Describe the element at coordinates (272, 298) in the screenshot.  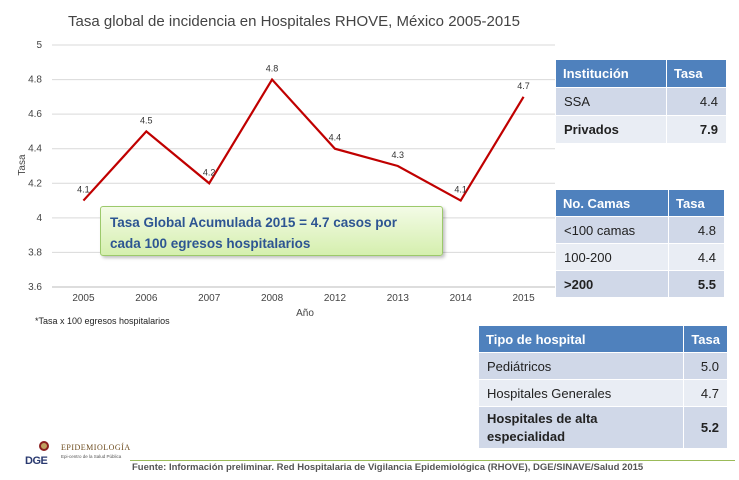
I see `x-tick-label: 2008` at that location.